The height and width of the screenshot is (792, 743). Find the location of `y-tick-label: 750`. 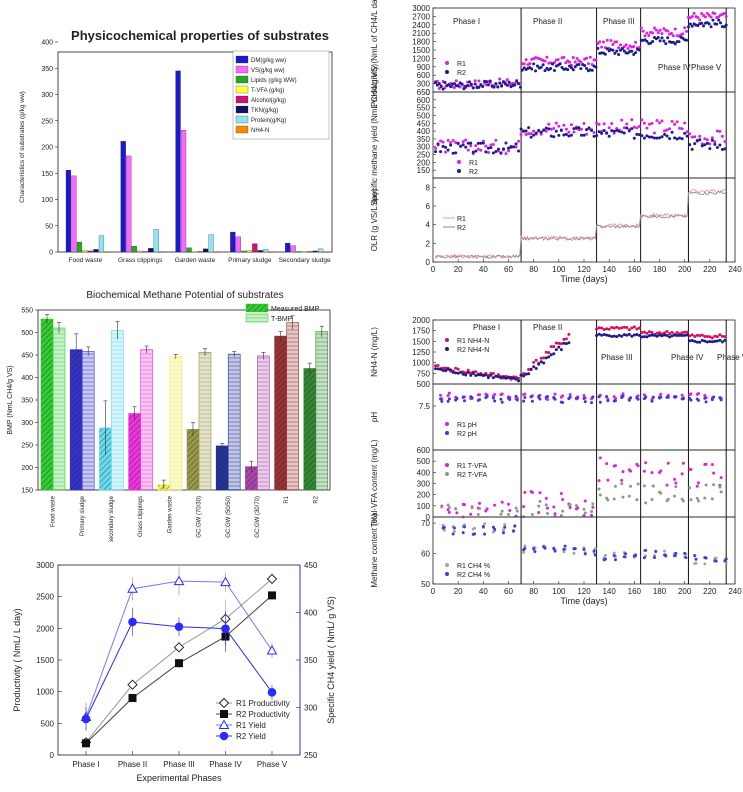

y-tick-label: 750 is located at coordinates (424, 373).